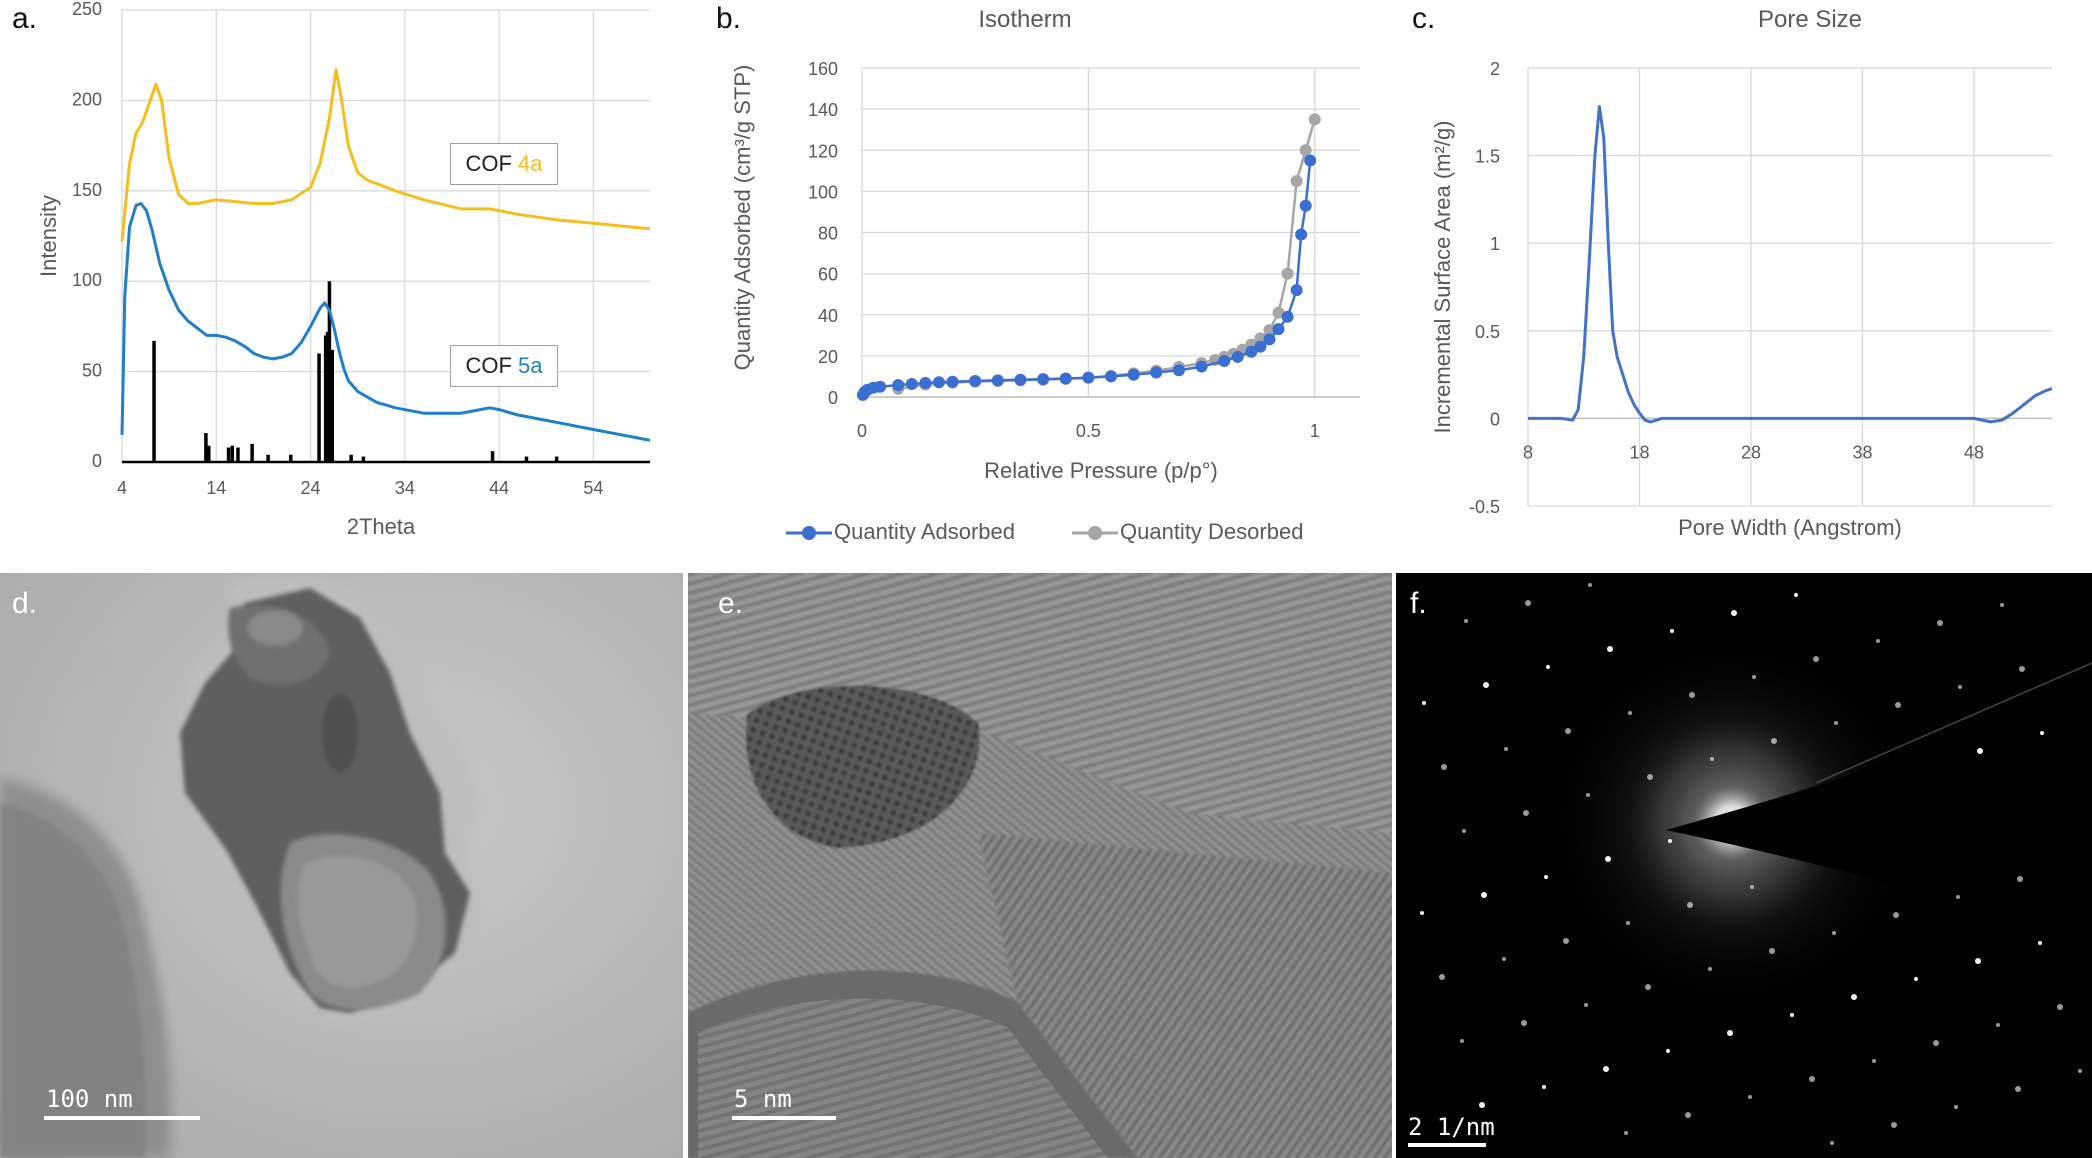 The image size is (2092, 1158). Describe the element at coordinates (1088, 431) in the screenshot. I see `x-tick-label: 0.5` at that location.